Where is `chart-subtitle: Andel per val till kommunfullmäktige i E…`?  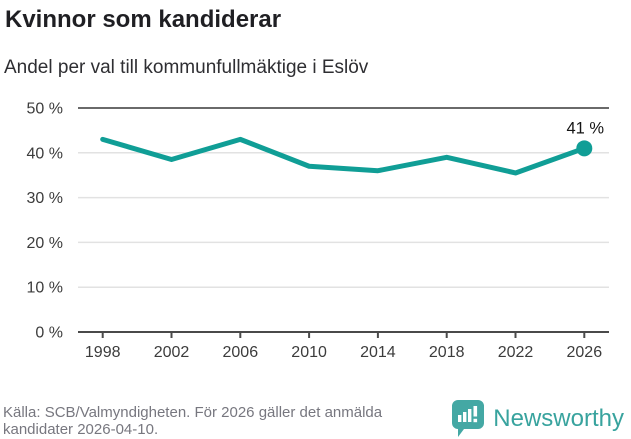
chart-subtitle: Andel per val till kommunfullmäktige i E… is located at coordinates (186, 67).